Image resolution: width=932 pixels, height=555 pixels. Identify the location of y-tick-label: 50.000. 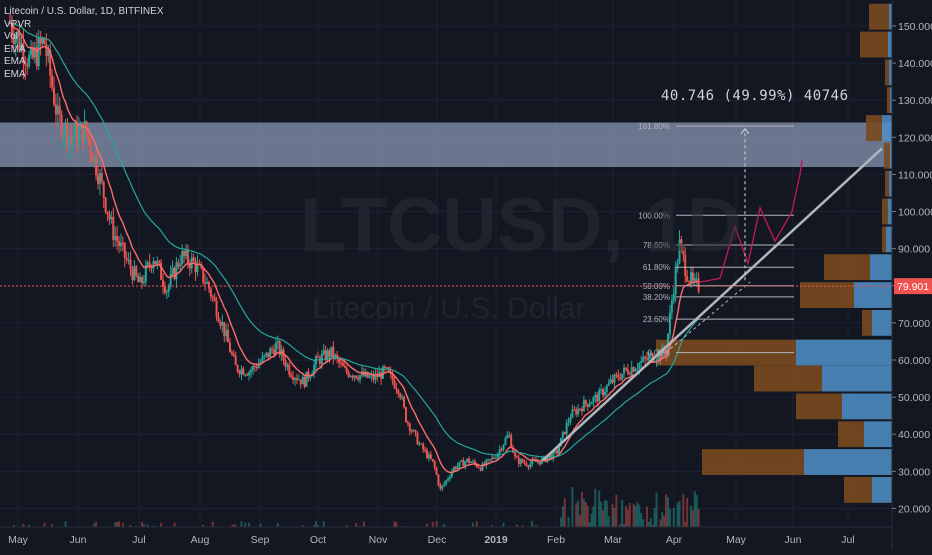
(914, 398).